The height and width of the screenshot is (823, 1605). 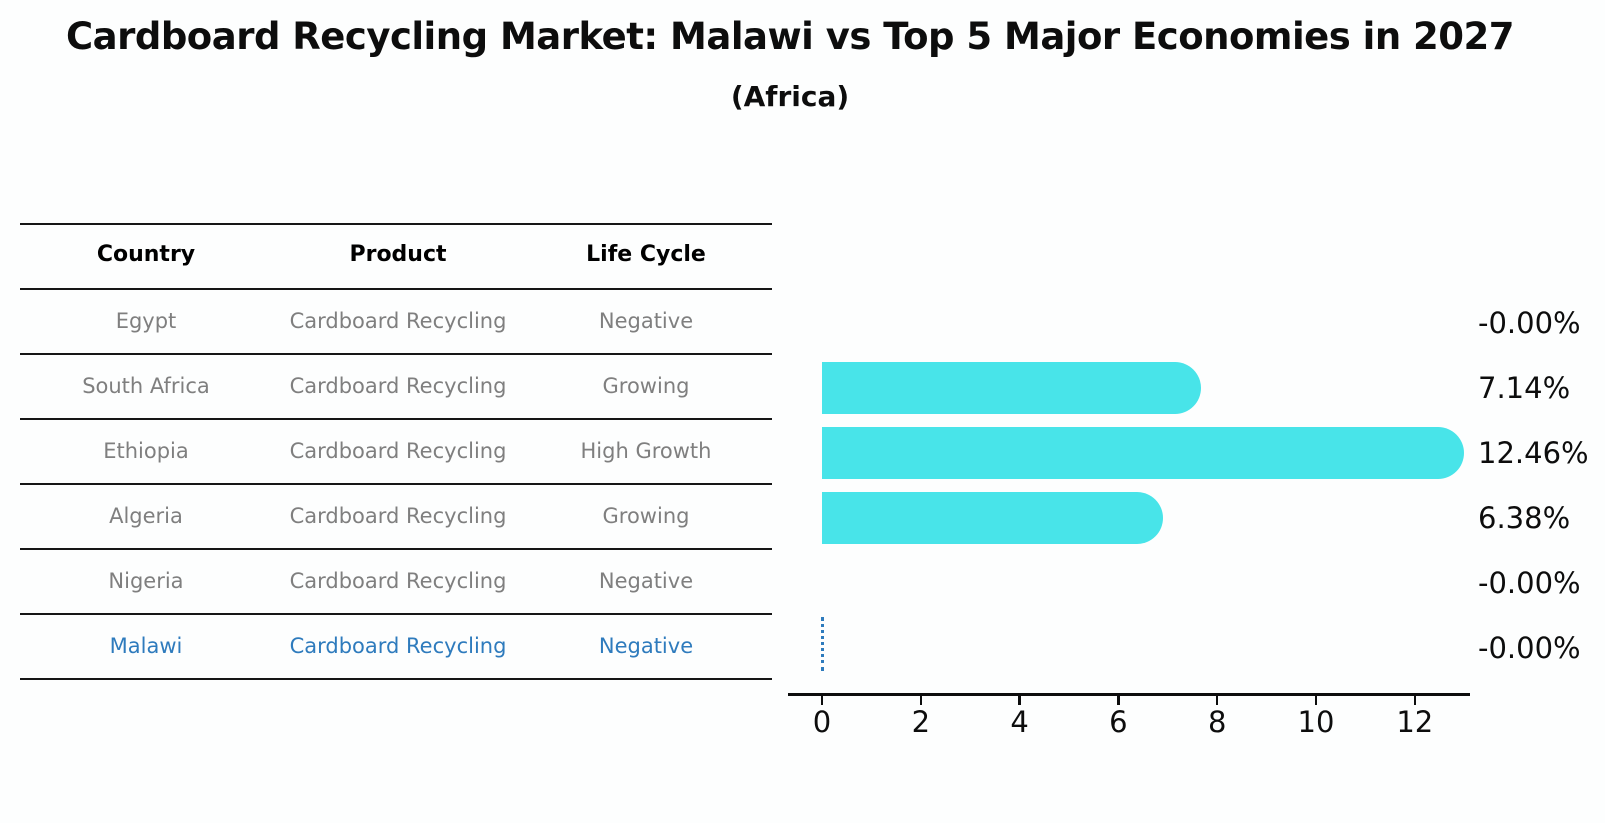 I want to click on cell-country: Algeria, so click(x=146, y=515).